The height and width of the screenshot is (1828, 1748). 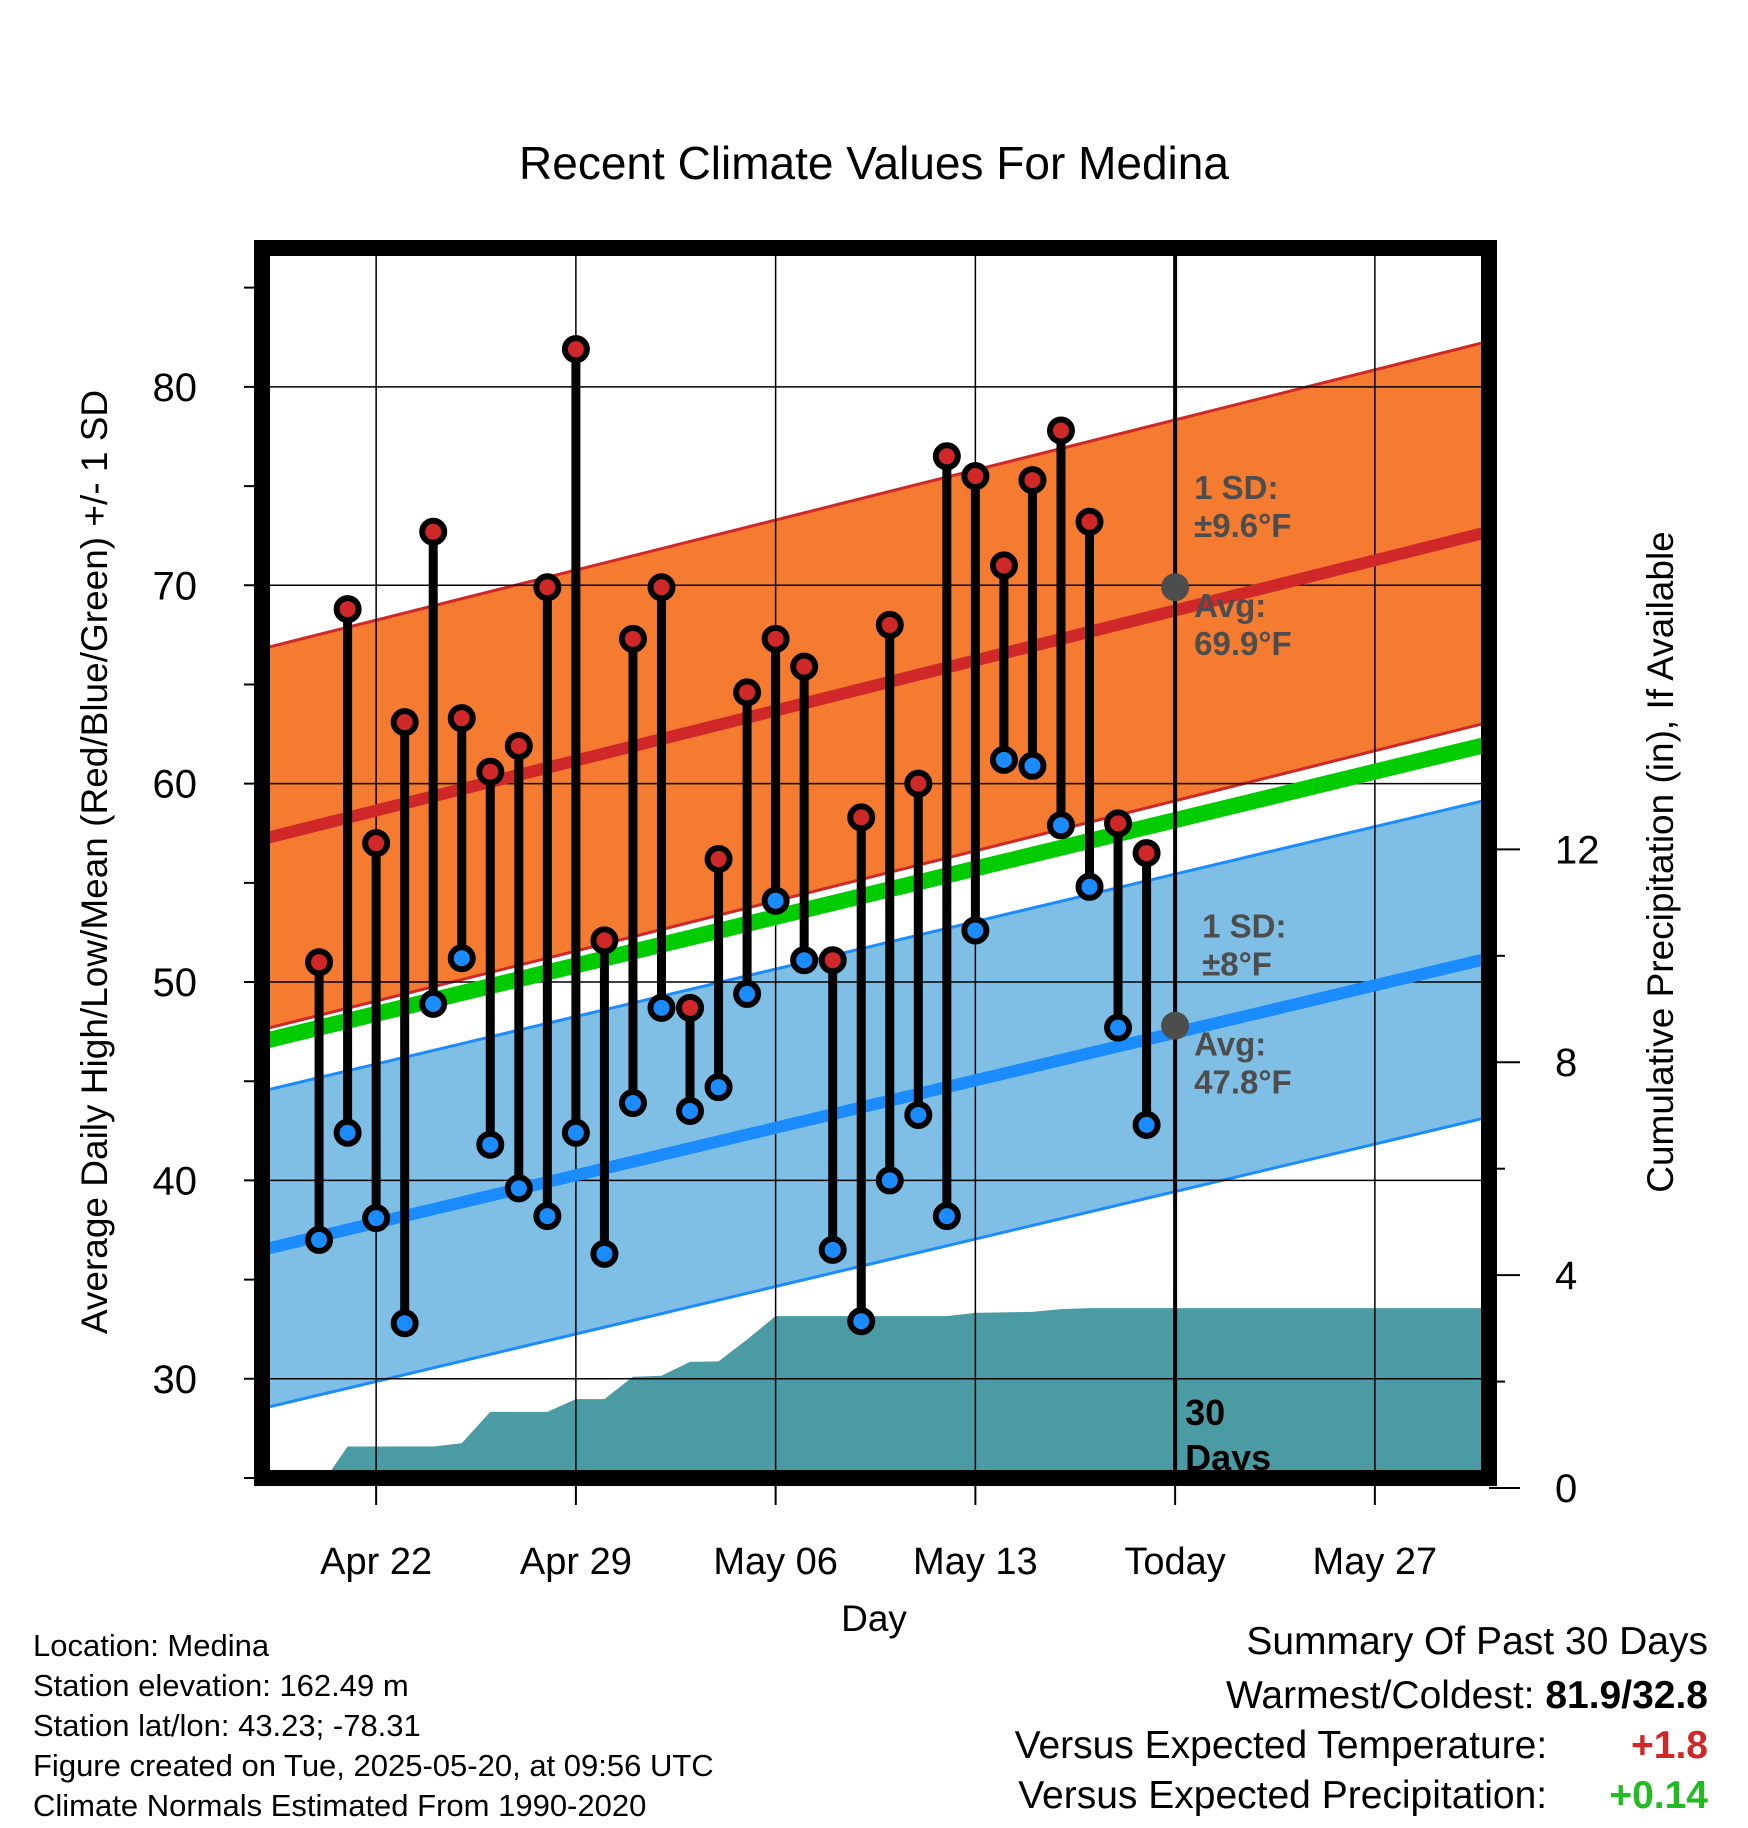 What do you see at coordinates (576, 1562) in the screenshot?
I see `x-tick-label: Apr 29` at bounding box center [576, 1562].